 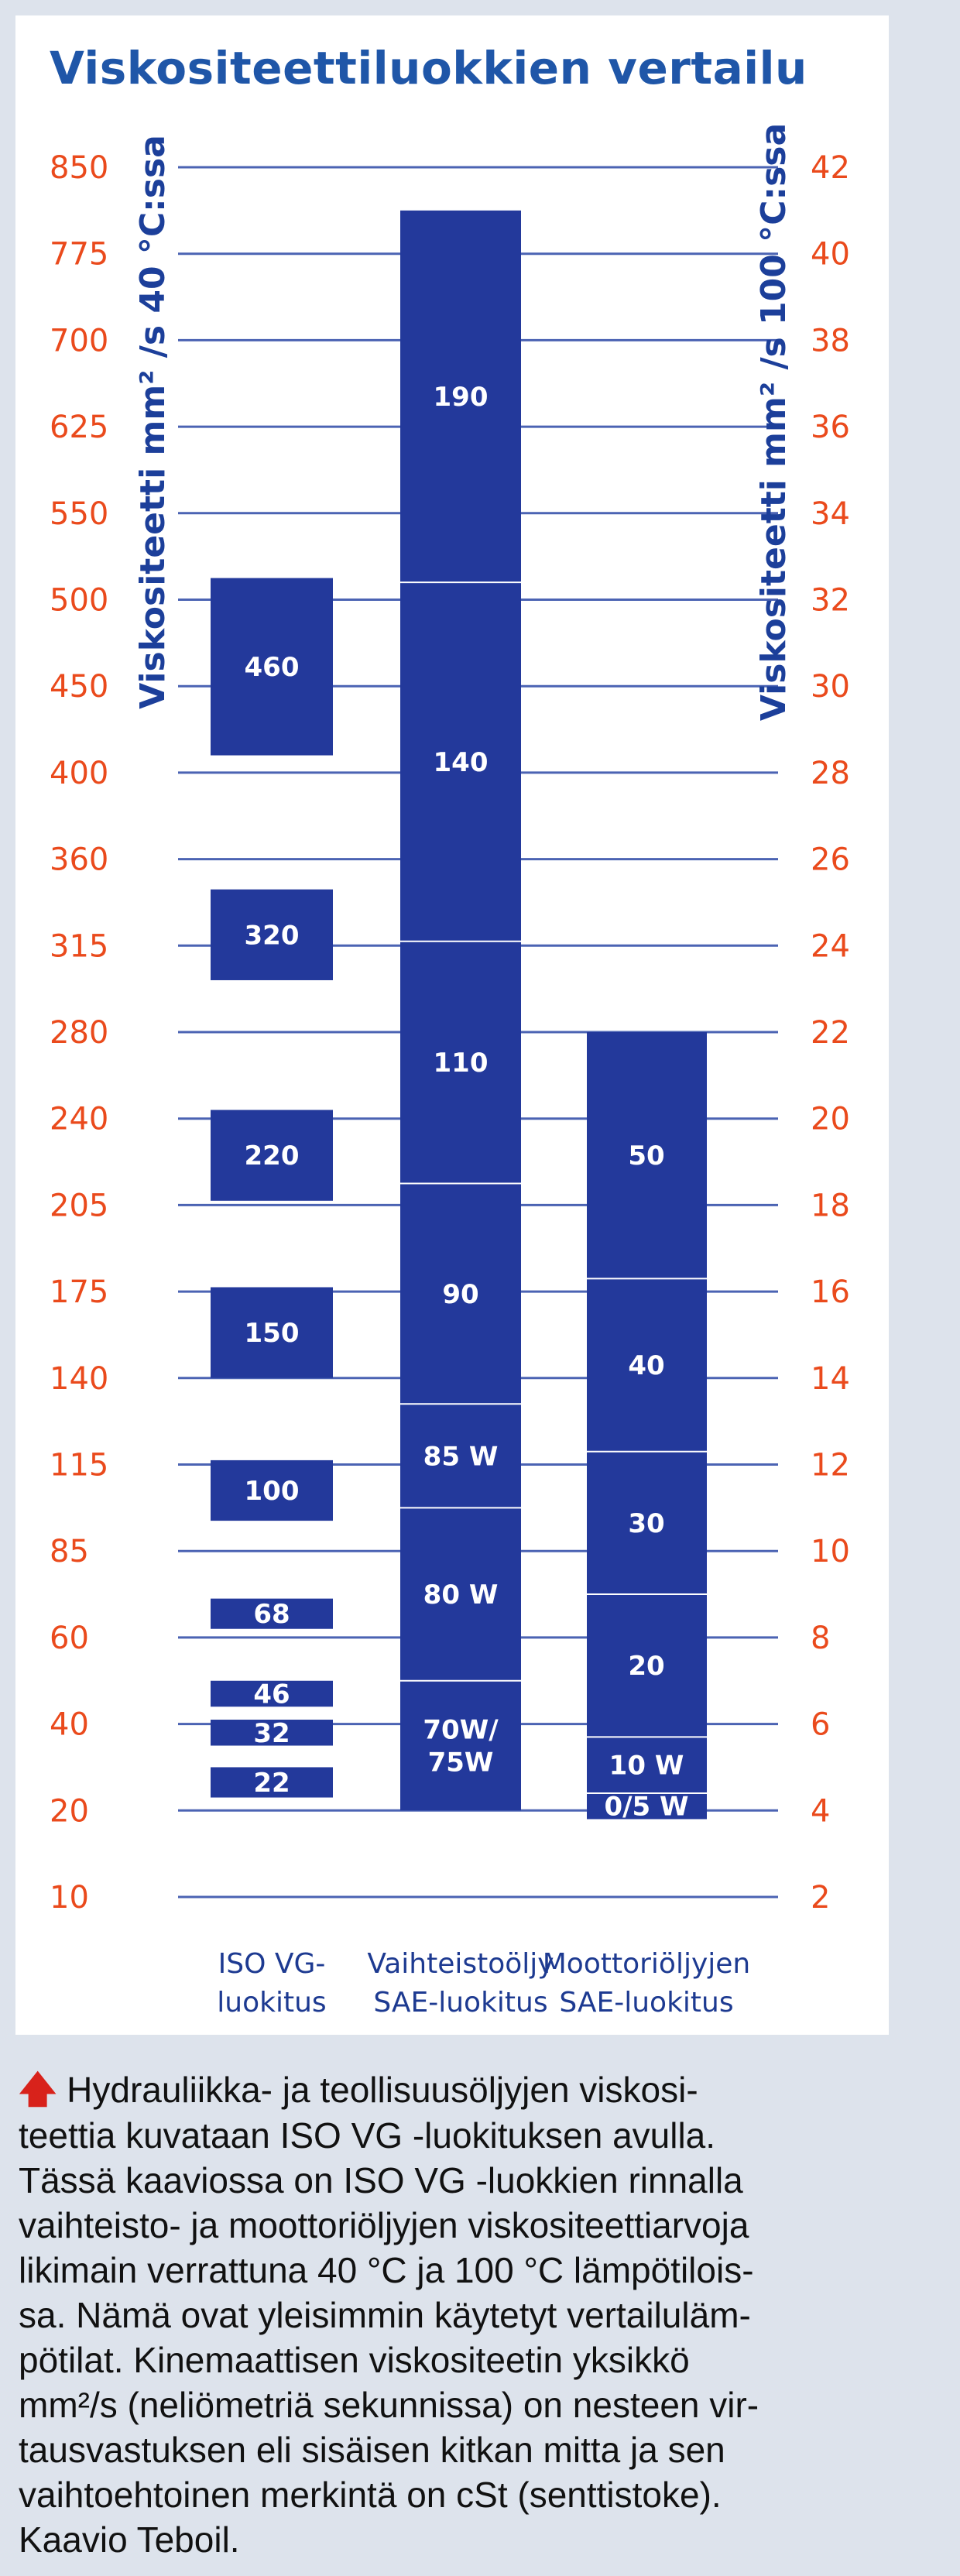 I want to click on bar-segment-label: 40, so click(x=646, y=1365).